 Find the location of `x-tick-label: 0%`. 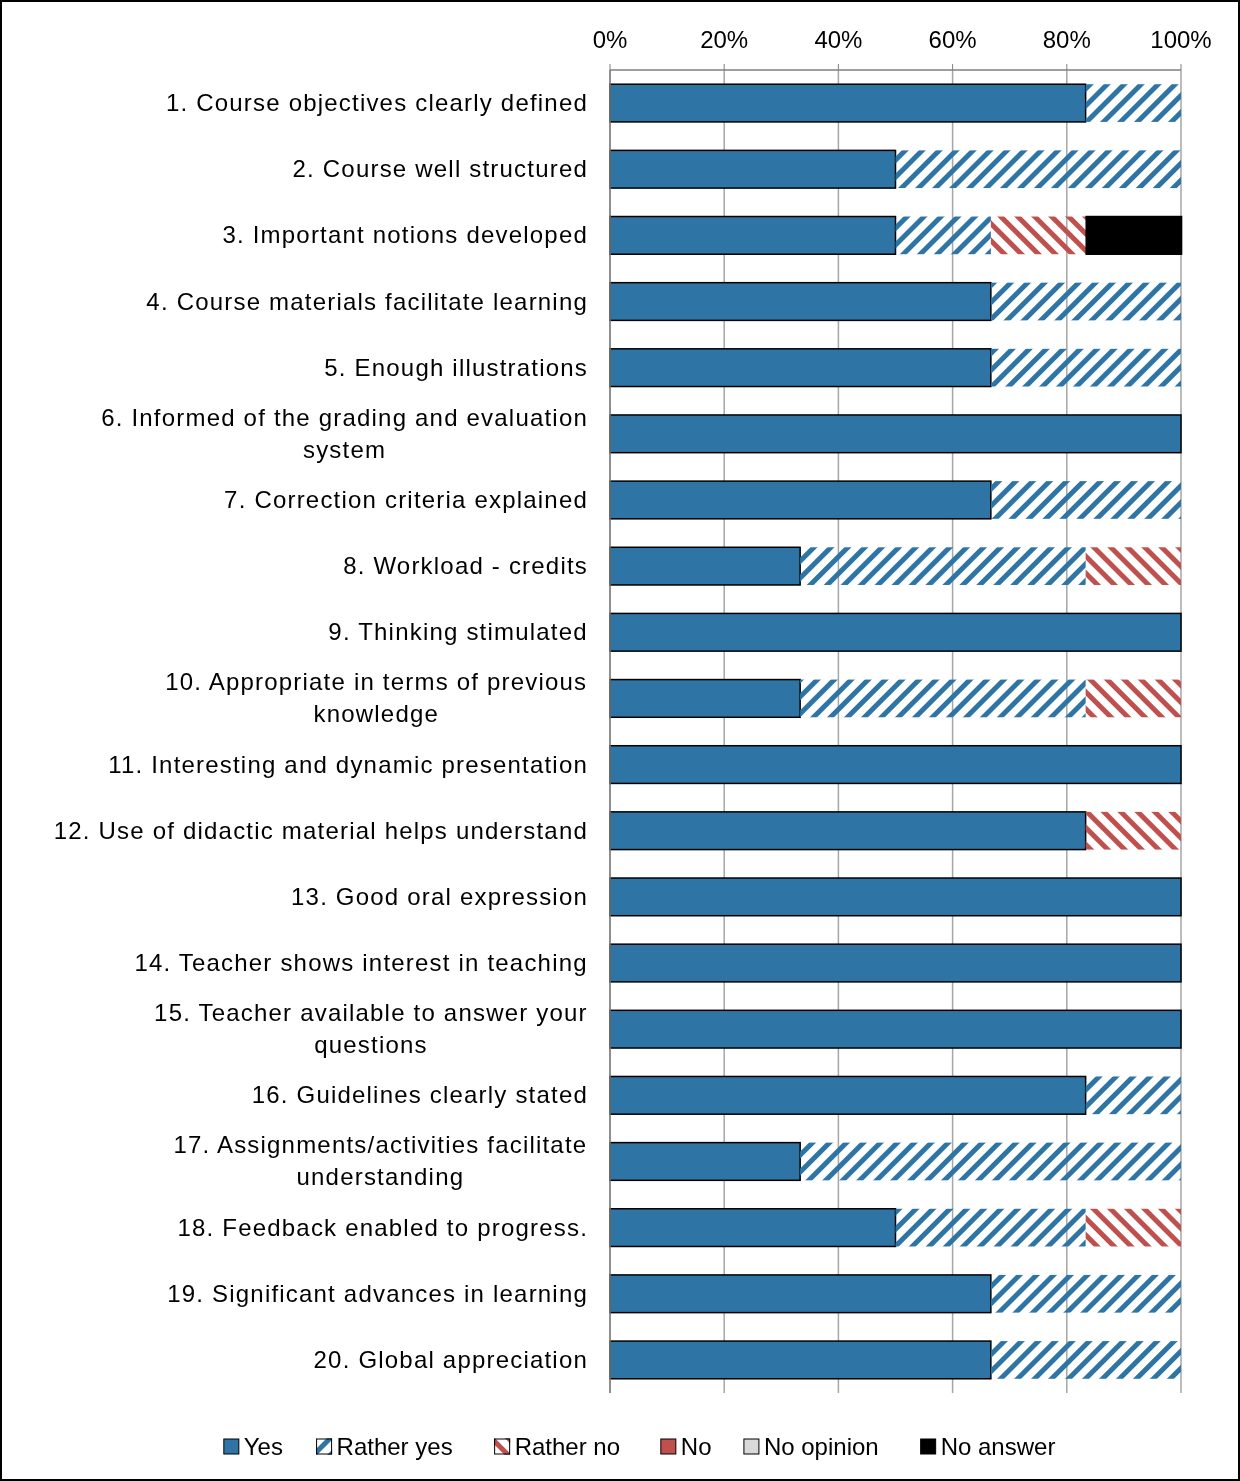

x-tick-label: 0% is located at coordinates (610, 39).